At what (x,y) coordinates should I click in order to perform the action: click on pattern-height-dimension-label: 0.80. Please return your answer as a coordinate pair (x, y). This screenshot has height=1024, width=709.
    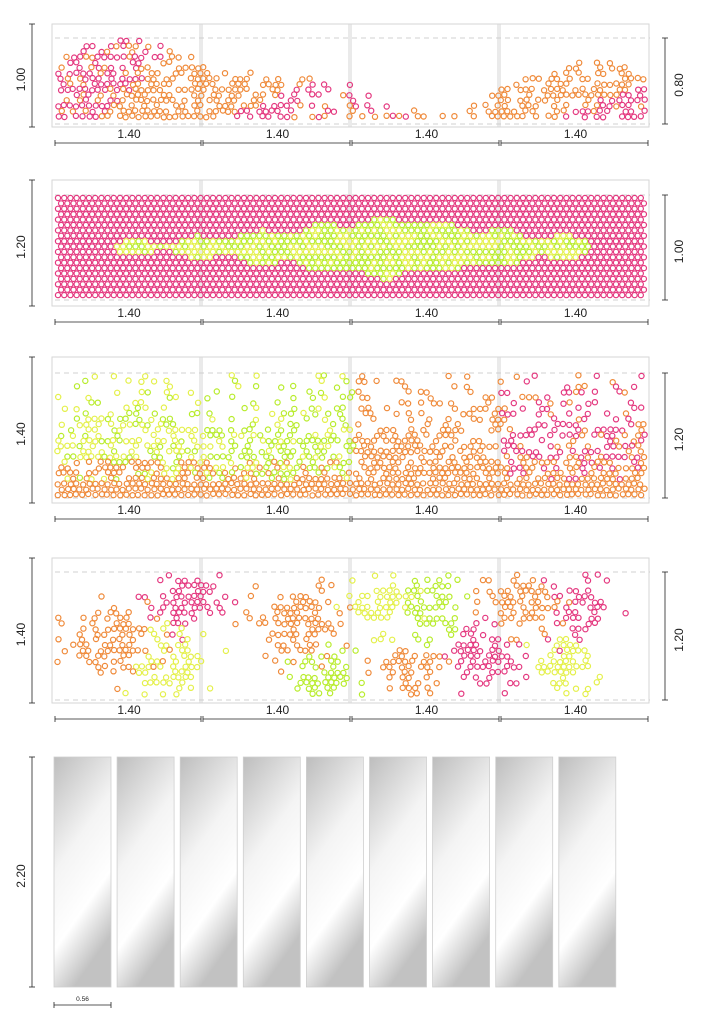
    Looking at the image, I should click on (679, 85).